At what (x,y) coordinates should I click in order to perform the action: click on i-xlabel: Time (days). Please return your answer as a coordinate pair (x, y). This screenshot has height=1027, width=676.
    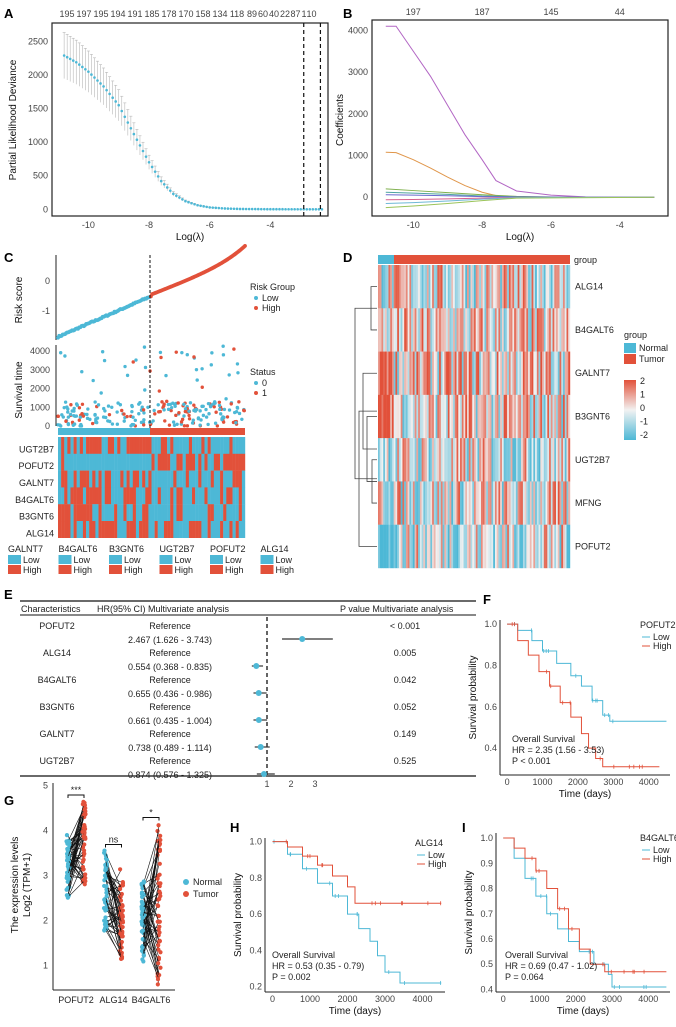
    Looking at the image, I should click on (583, 1011).